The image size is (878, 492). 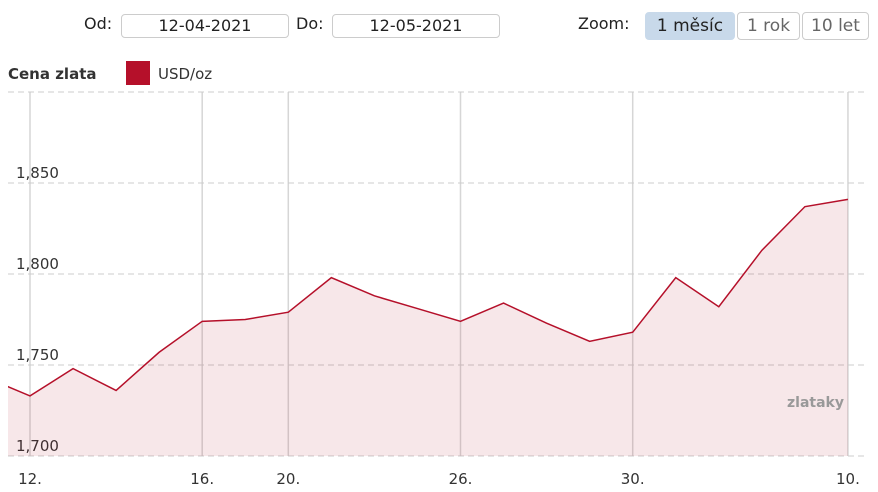 What do you see at coordinates (37, 355) in the screenshot?
I see `y-tick-label: 1,750` at bounding box center [37, 355].